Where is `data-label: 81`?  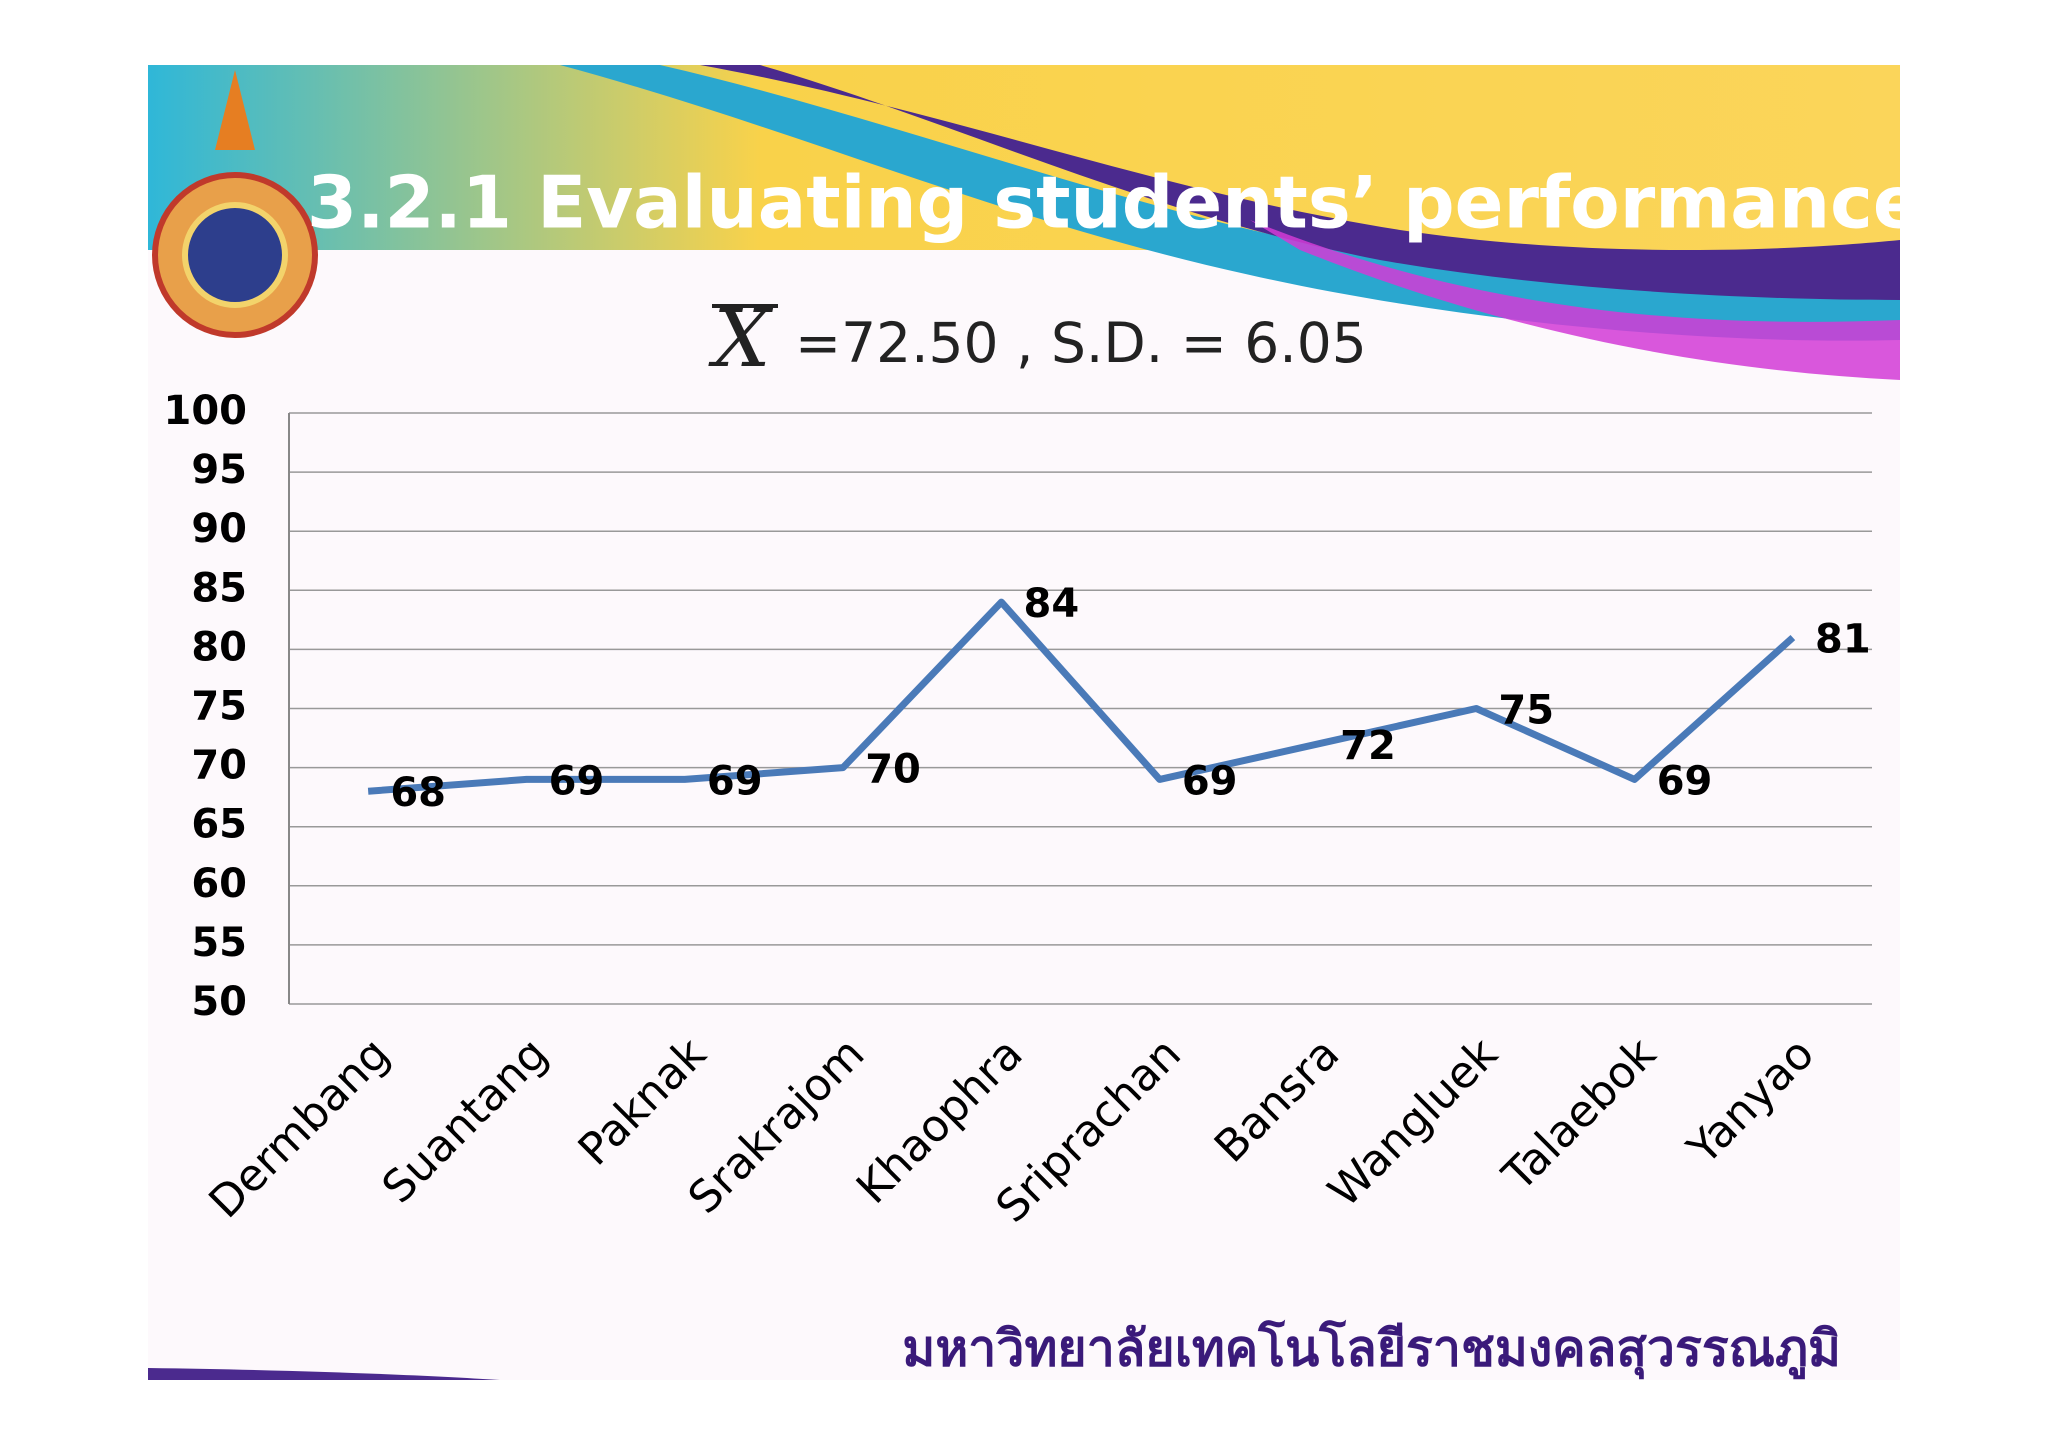
data-label: 81 is located at coordinates (1843, 640).